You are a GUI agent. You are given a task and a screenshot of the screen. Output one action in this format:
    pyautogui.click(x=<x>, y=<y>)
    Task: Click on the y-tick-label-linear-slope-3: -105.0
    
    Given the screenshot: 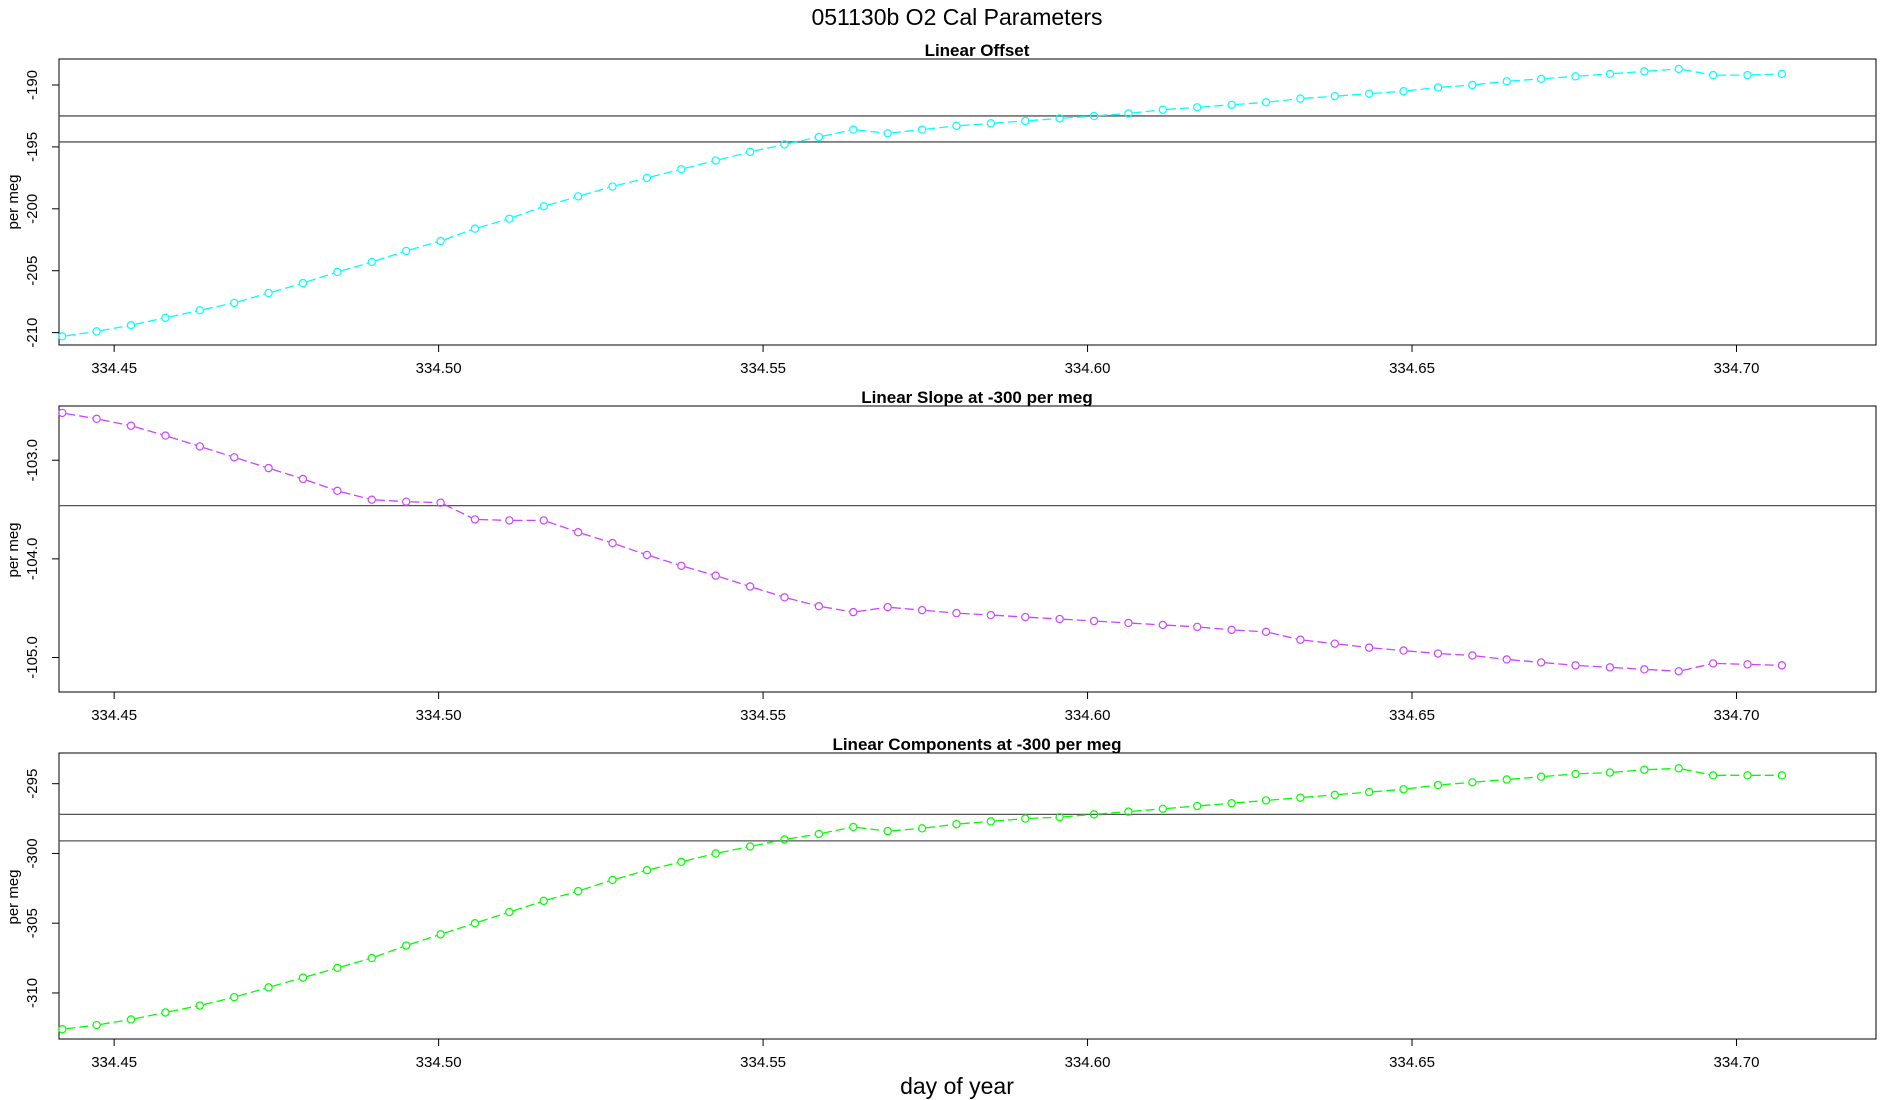 What is the action you would take?
    pyautogui.click(x=32, y=657)
    